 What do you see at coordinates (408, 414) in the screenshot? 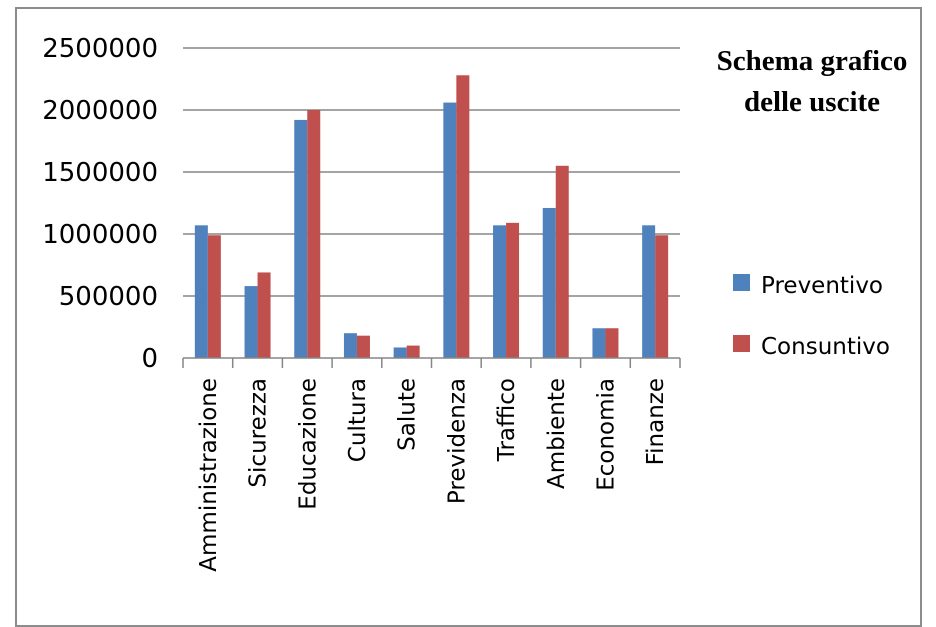
I see `x-category-label: Salute` at bounding box center [408, 414].